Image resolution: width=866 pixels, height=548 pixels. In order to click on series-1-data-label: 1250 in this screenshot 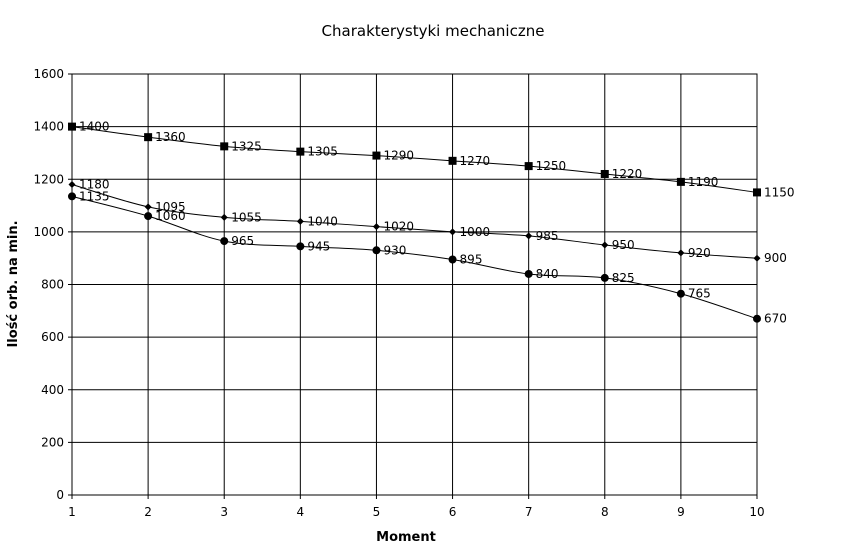, I will do `click(551, 166)`.